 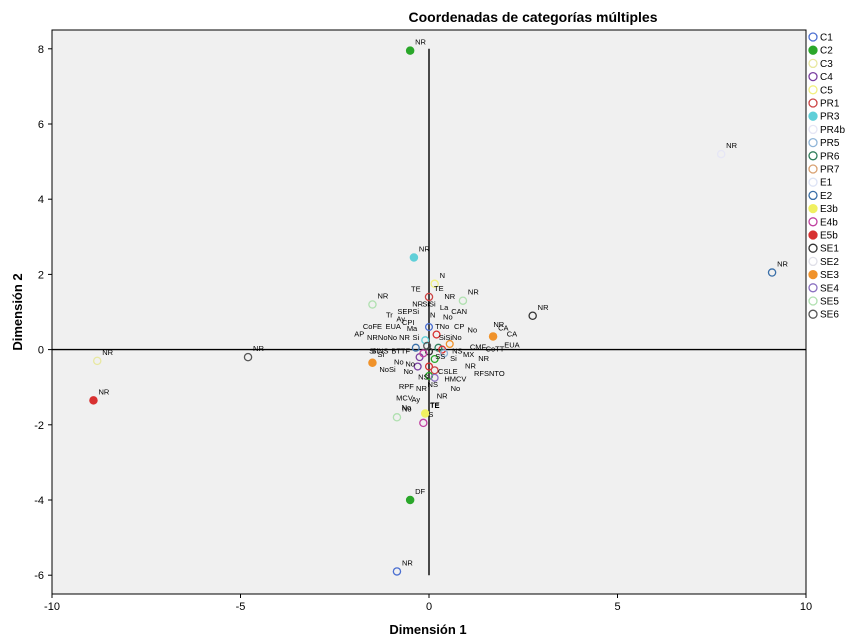 I want to click on x-tick-label: 0, so click(x=429, y=607).